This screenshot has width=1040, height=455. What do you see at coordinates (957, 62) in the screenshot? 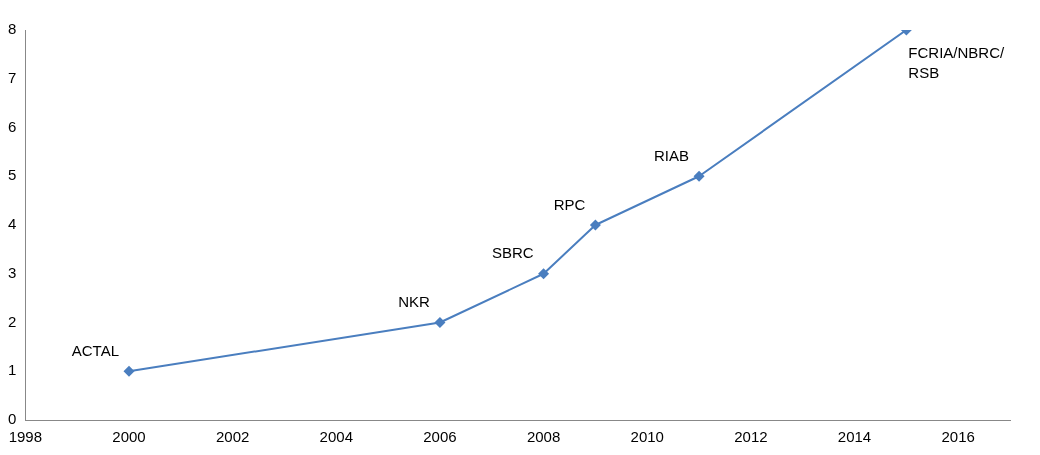
I see `annotation: FCRIA/NBRC/ RSB` at bounding box center [957, 62].